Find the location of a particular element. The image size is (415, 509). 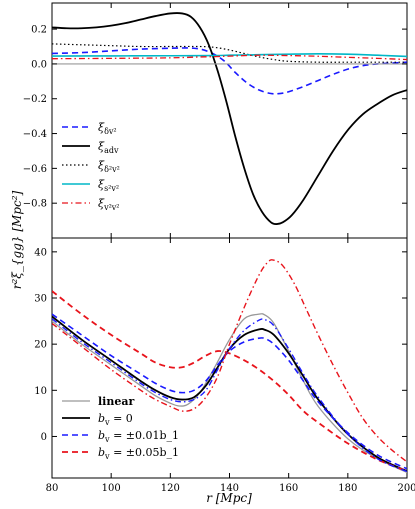

bottom-ytick-label-4: 0 is located at coordinates (44, 437).